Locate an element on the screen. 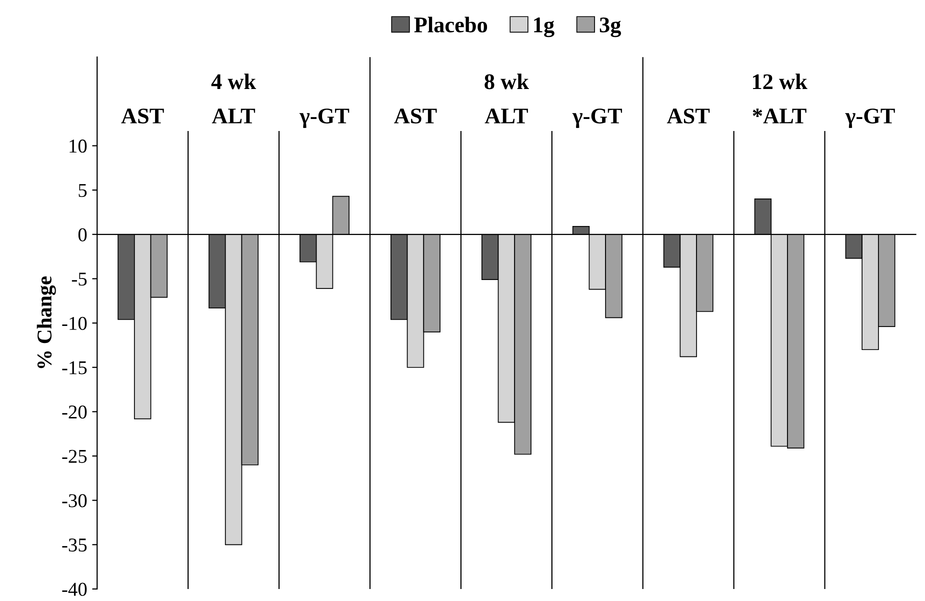 This screenshot has width=925, height=601. legend-label: Placebo is located at coordinates (451, 24).